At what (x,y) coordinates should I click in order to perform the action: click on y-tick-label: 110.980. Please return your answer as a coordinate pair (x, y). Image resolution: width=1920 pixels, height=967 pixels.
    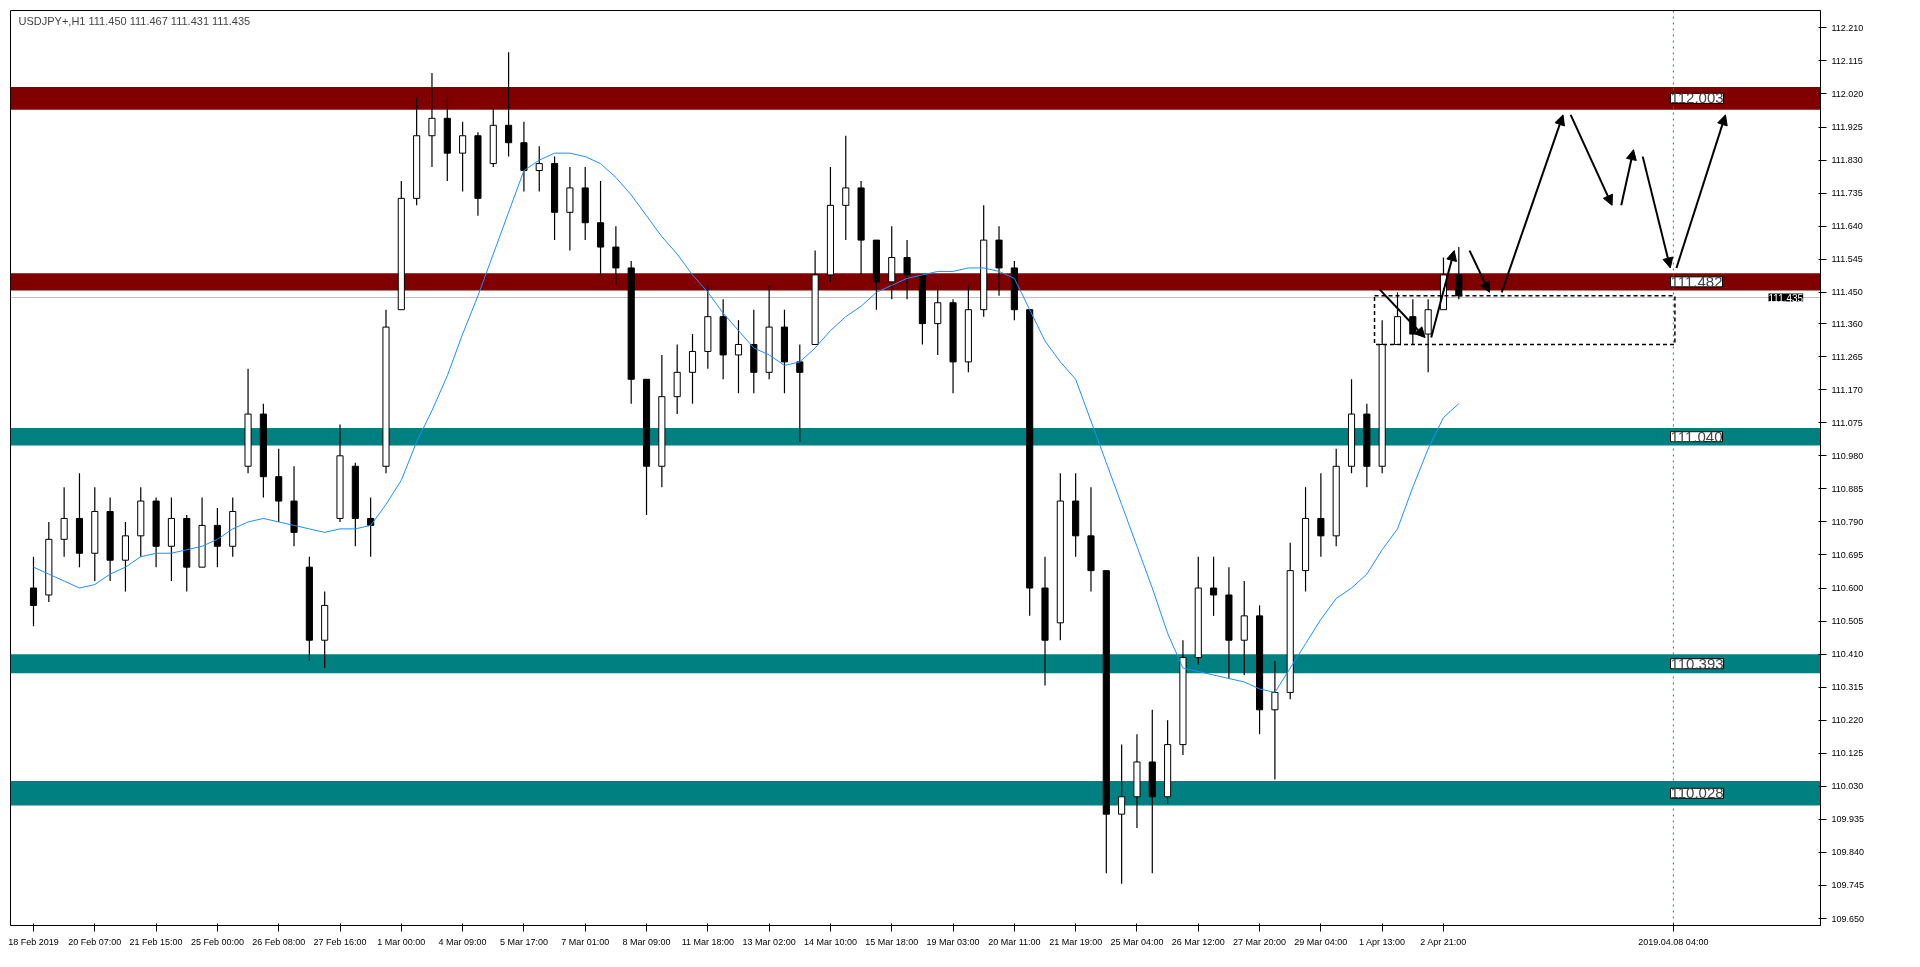
    Looking at the image, I should click on (1847, 455).